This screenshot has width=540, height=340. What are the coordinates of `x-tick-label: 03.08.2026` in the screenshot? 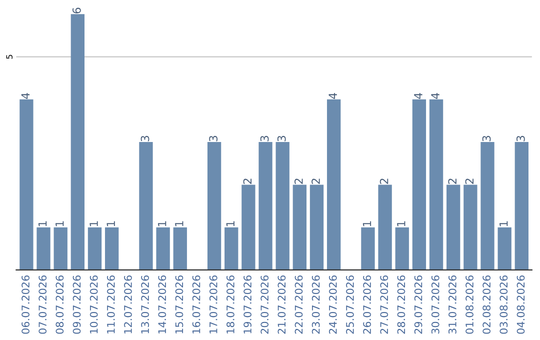 It's located at (504, 304).